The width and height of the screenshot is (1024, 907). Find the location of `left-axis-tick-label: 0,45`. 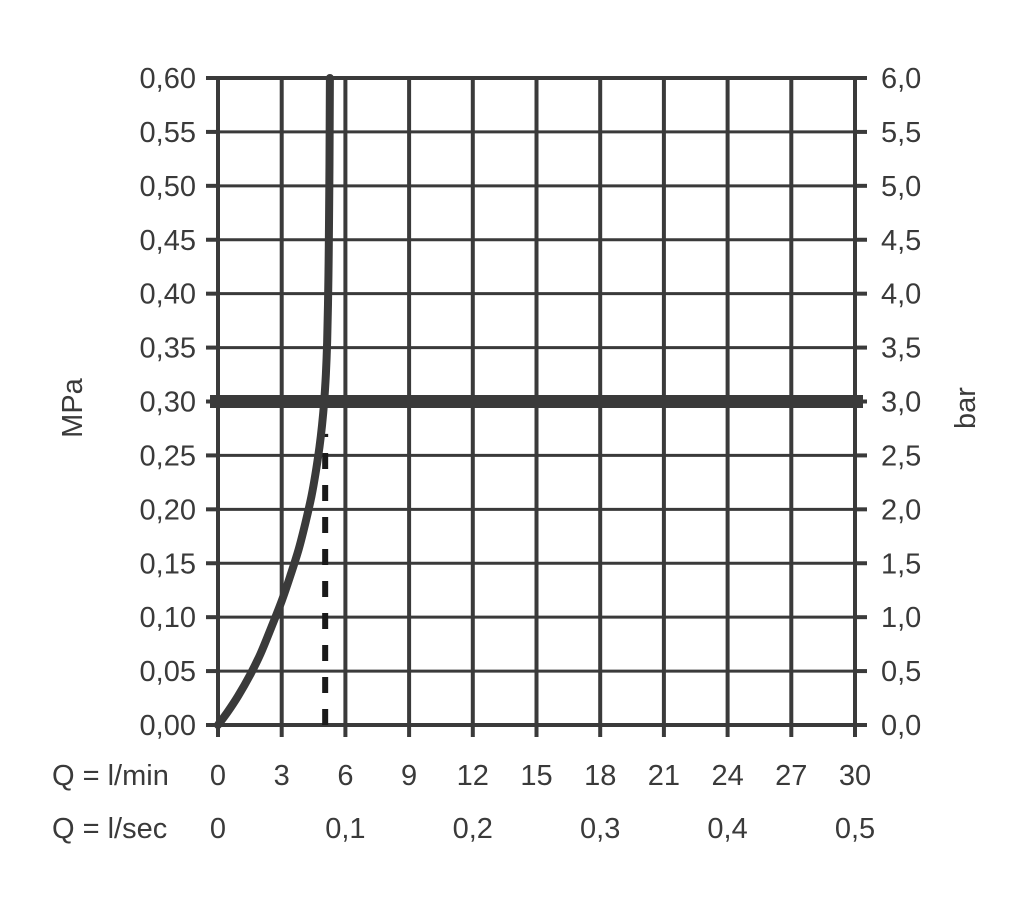

left-axis-tick-label: 0,45 is located at coordinates (168, 241).